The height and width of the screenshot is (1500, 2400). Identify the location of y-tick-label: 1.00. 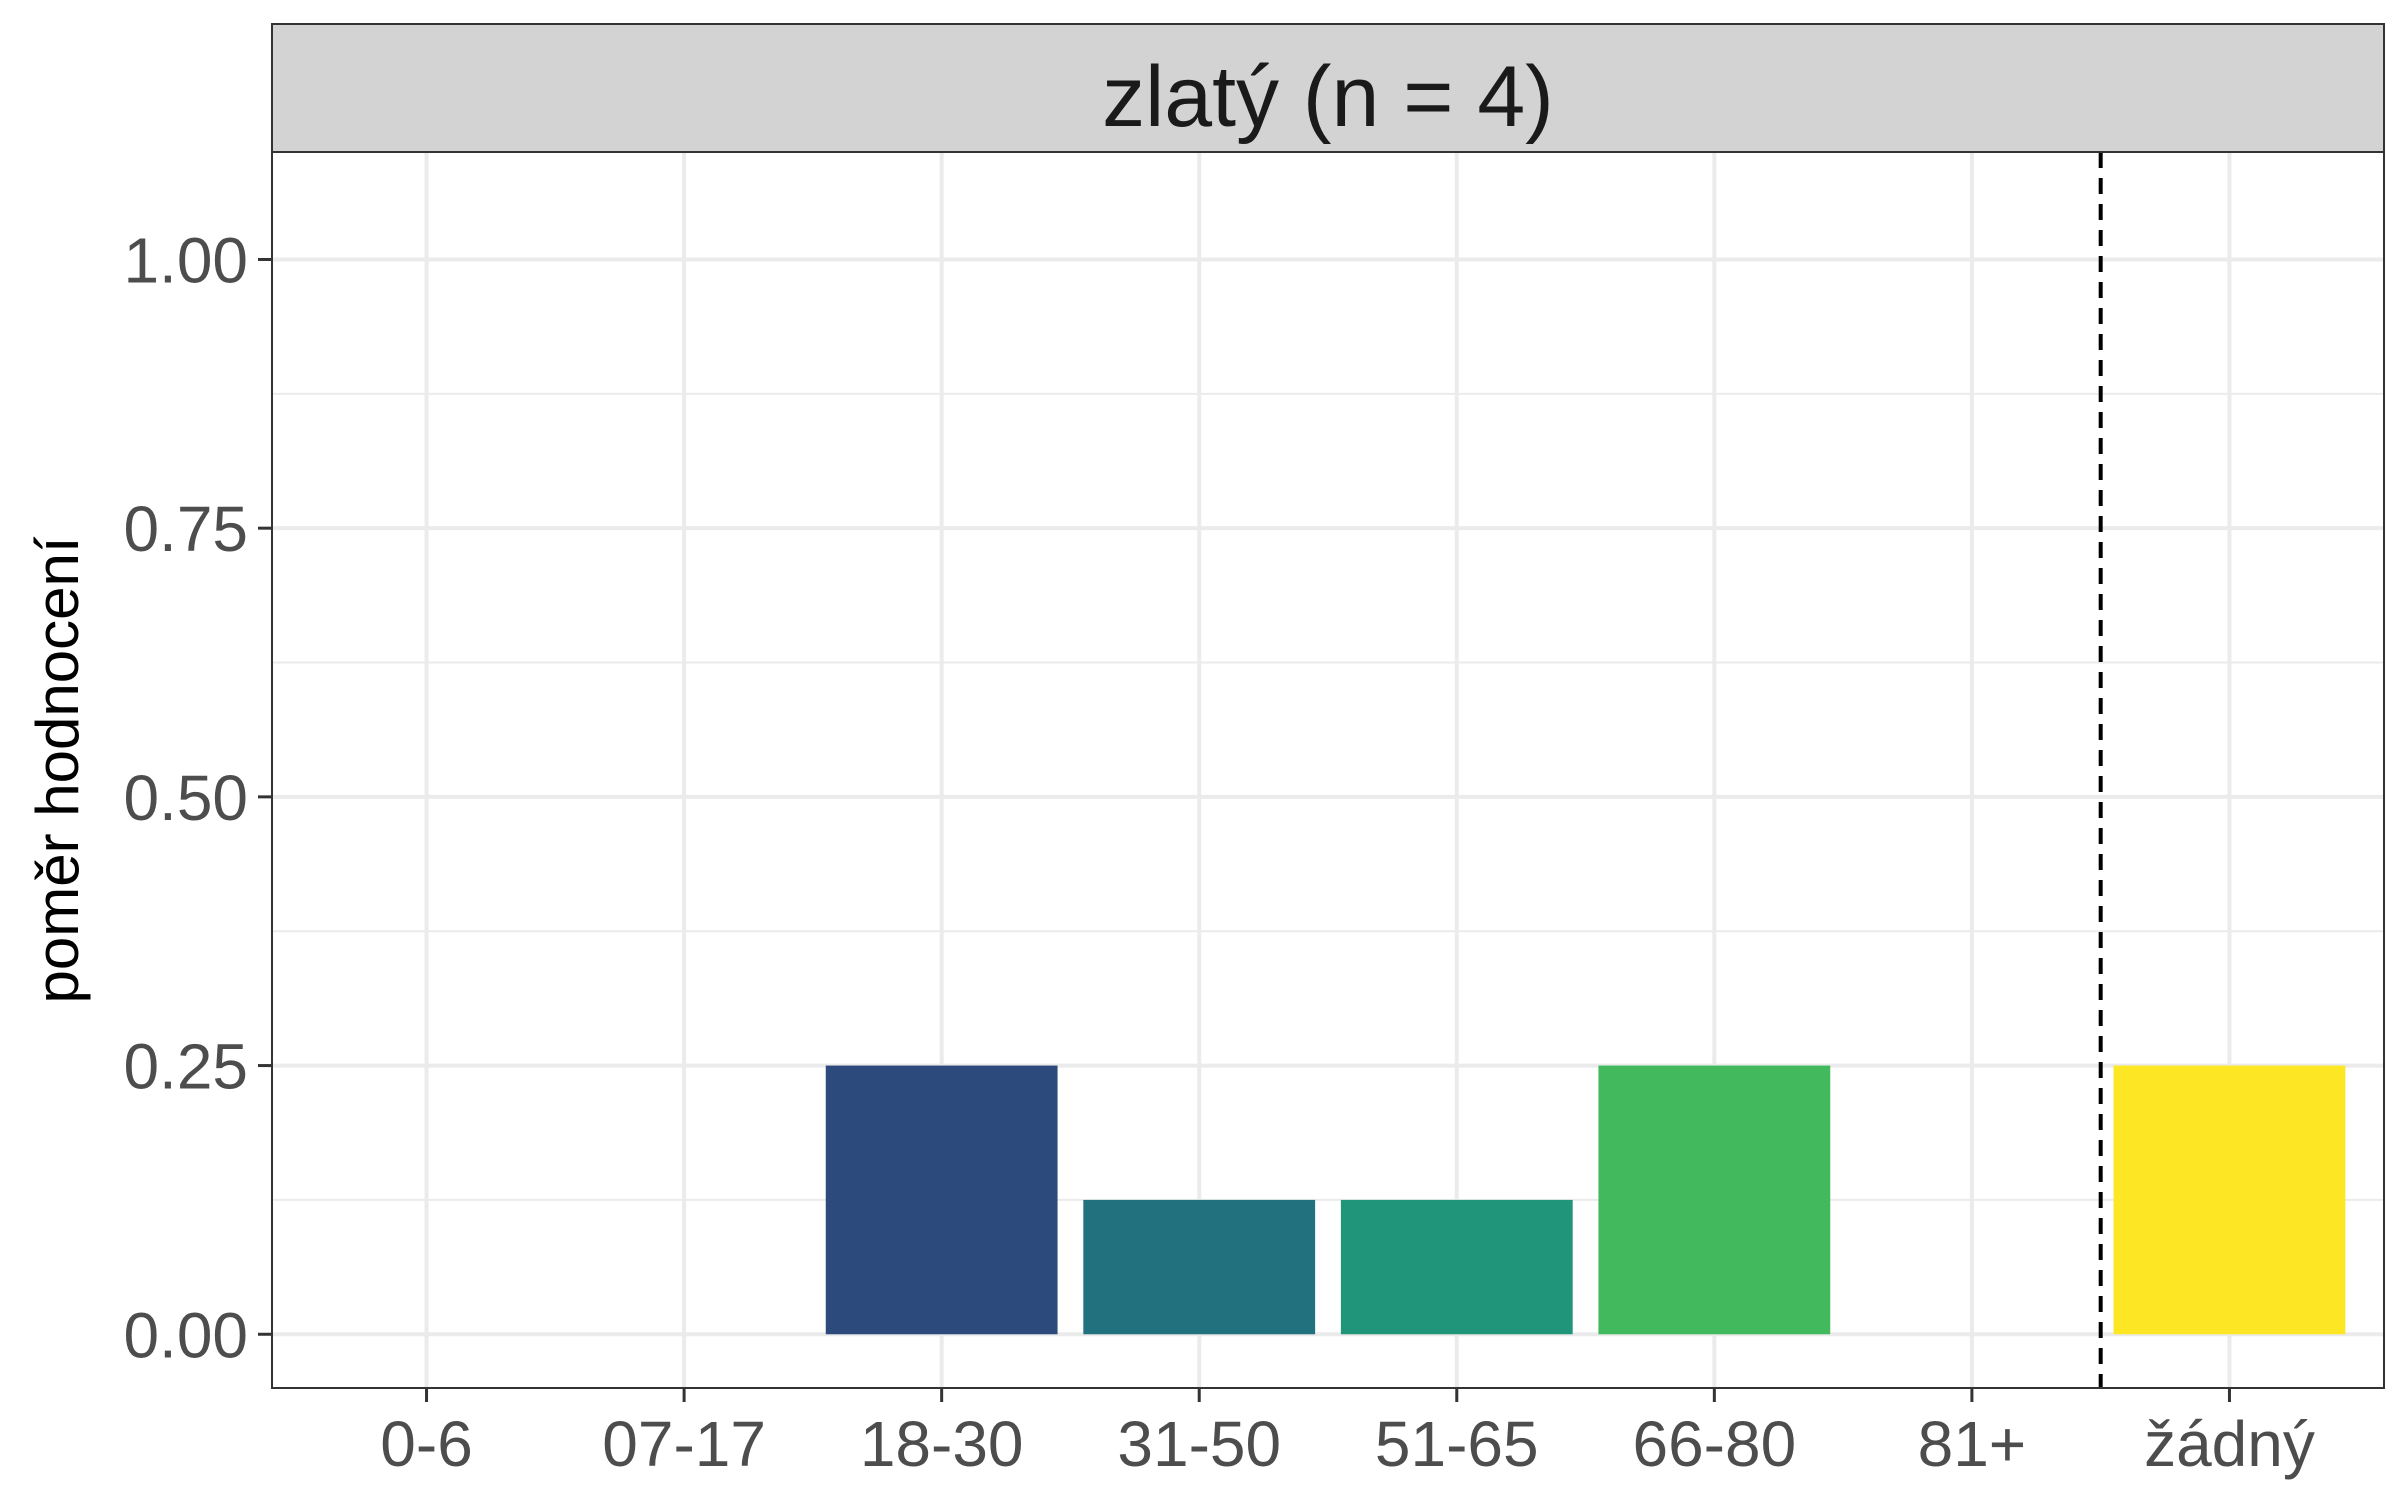
(185, 260).